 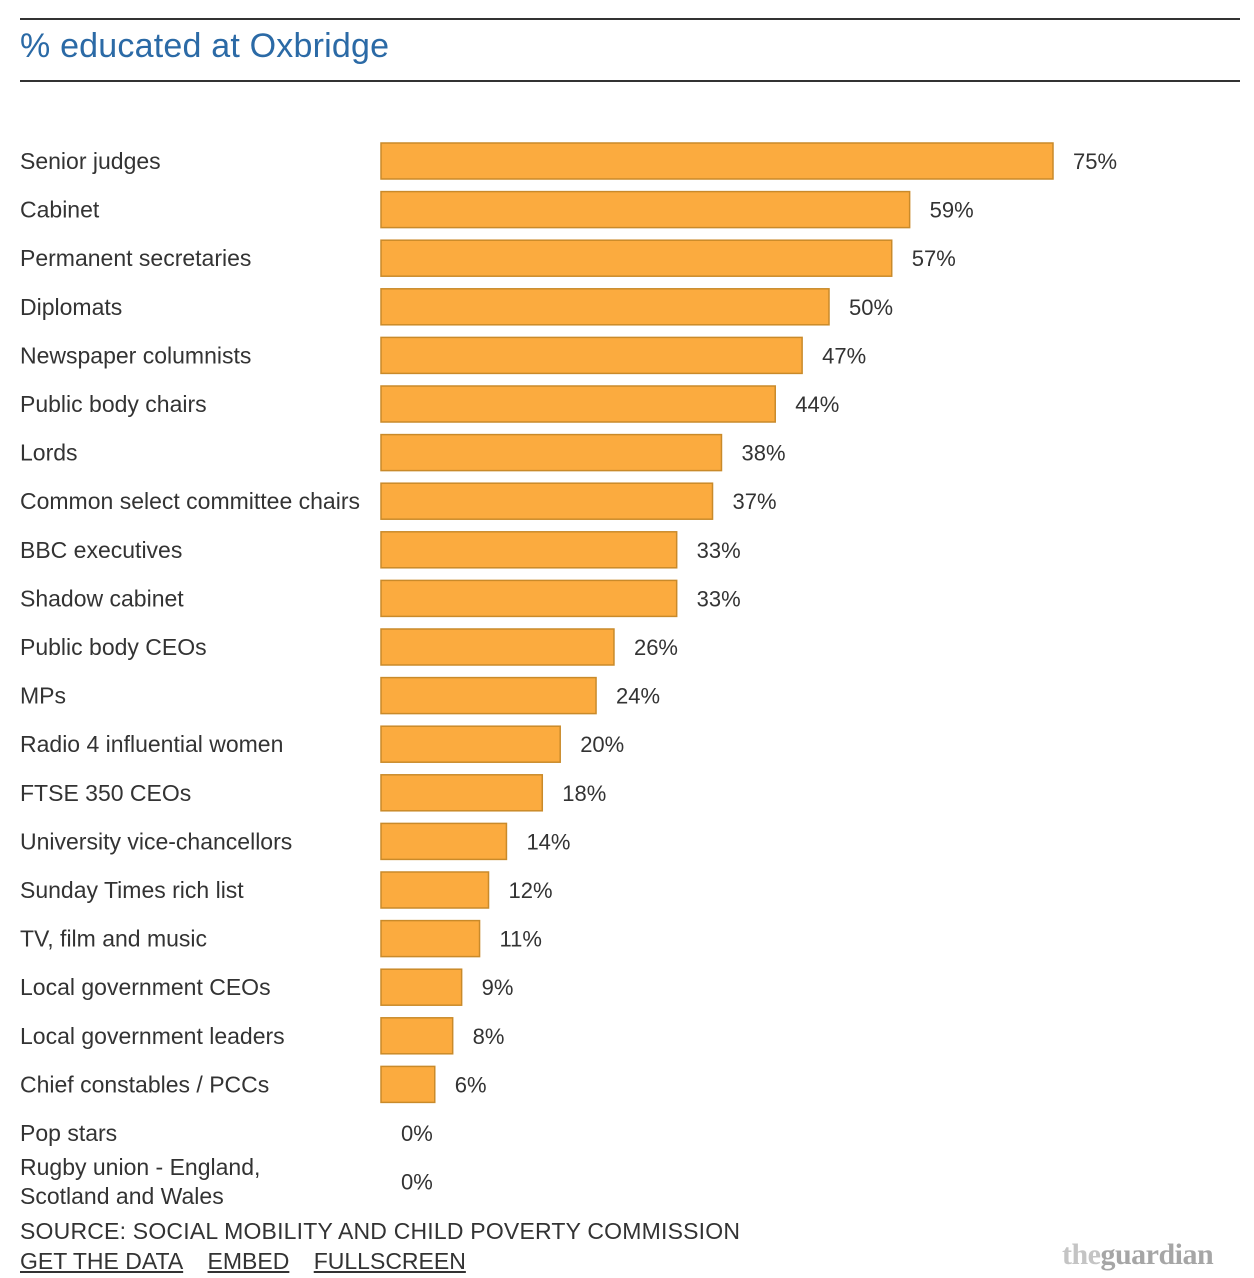 What do you see at coordinates (389, 1261) in the screenshot?
I see `fullscreen-link: FULLSCREEN` at bounding box center [389, 1261].